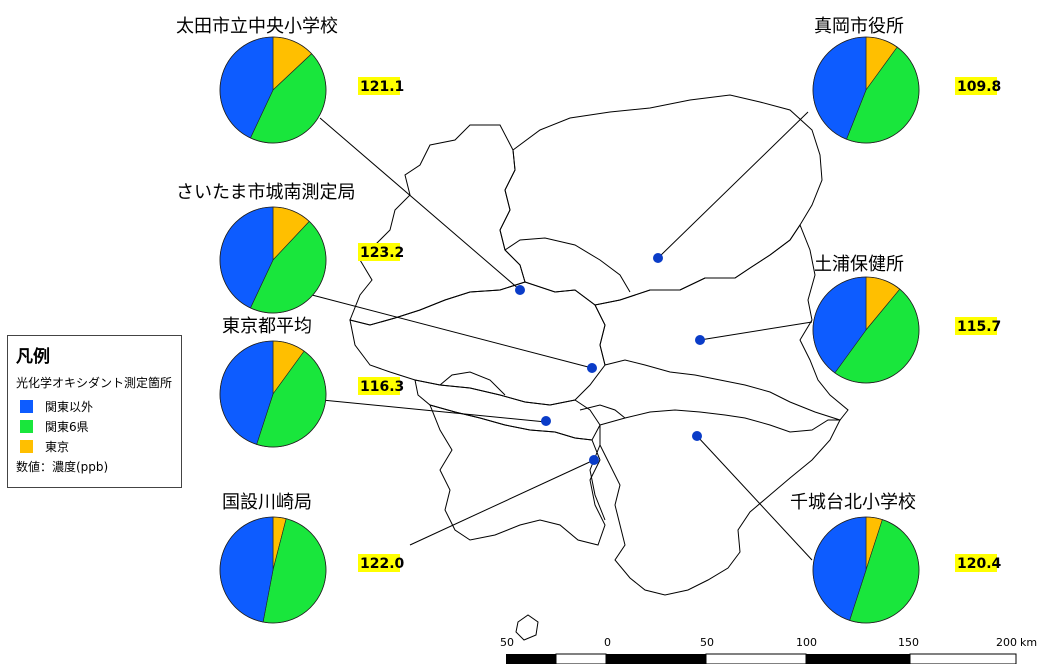 Image resolution: width=1044 pixels, height=664 pixels. I want to click on value-bg-tokyo, so click(379, 386).